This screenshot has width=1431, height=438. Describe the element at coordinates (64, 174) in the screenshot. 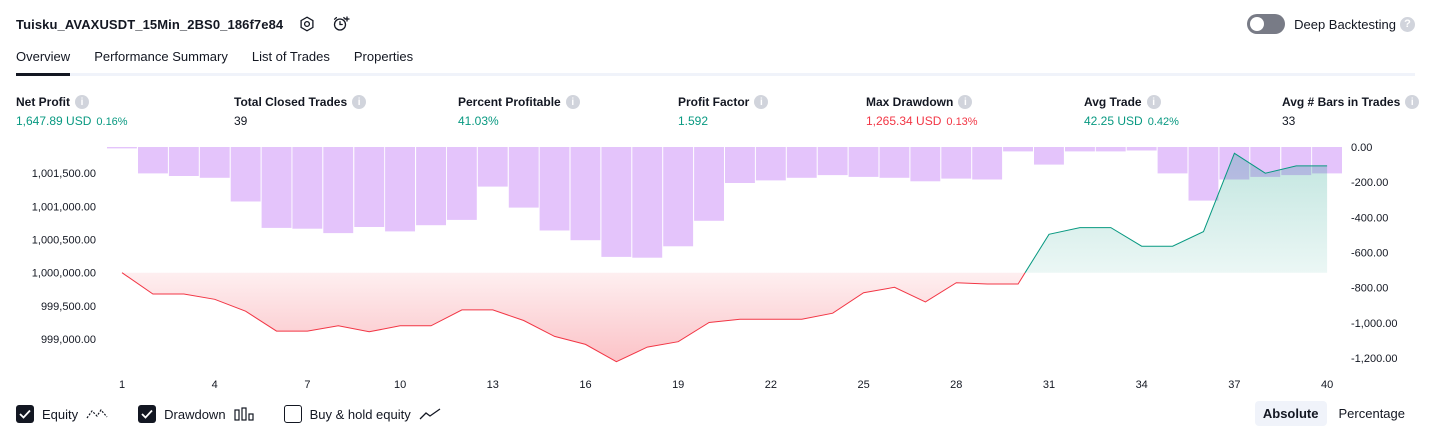

I see `left-axis-tick-label: 1,001,500.00` at that location.